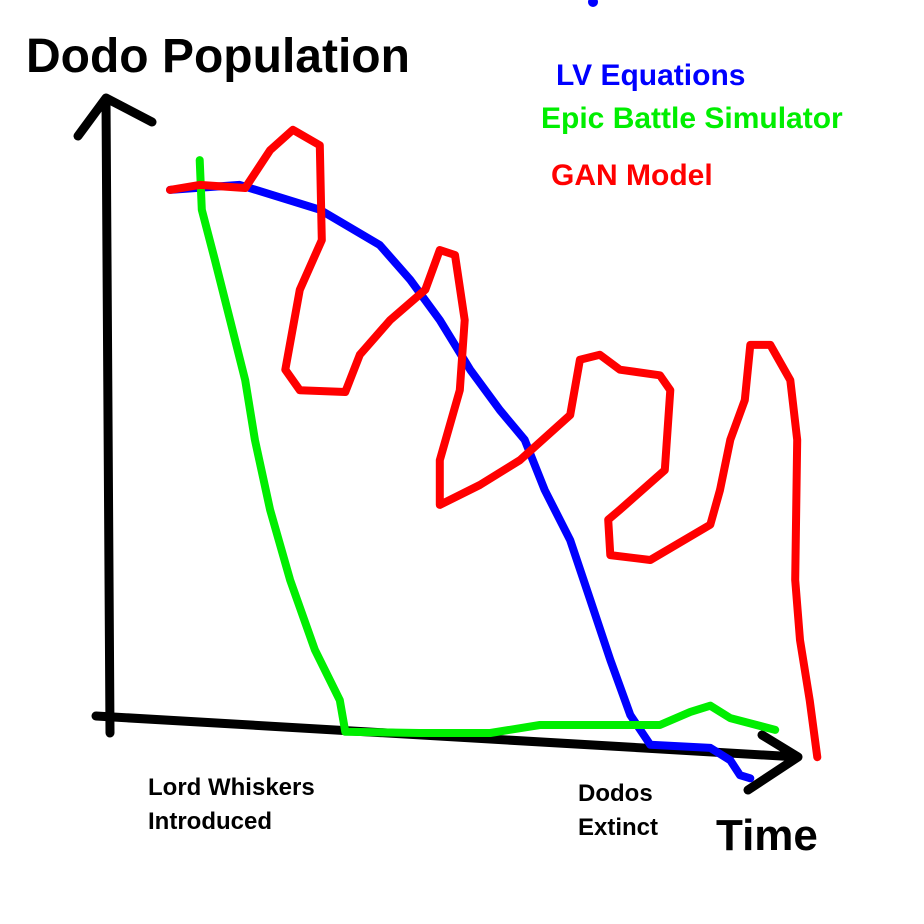 This screenshot has height=924, width=924. I want to click on legend-entry: GAN Model, so click(632, 175).